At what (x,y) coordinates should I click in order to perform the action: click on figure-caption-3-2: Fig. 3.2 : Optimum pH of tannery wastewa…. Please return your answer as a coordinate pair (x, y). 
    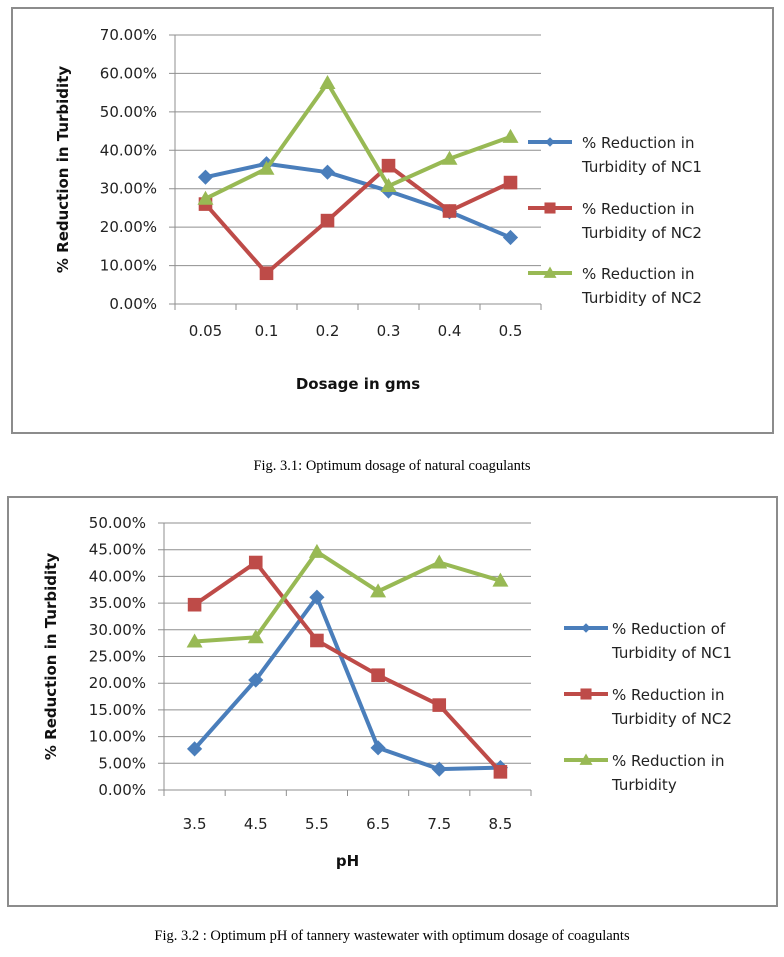
    Looking at the image, I should click on (392, 936).